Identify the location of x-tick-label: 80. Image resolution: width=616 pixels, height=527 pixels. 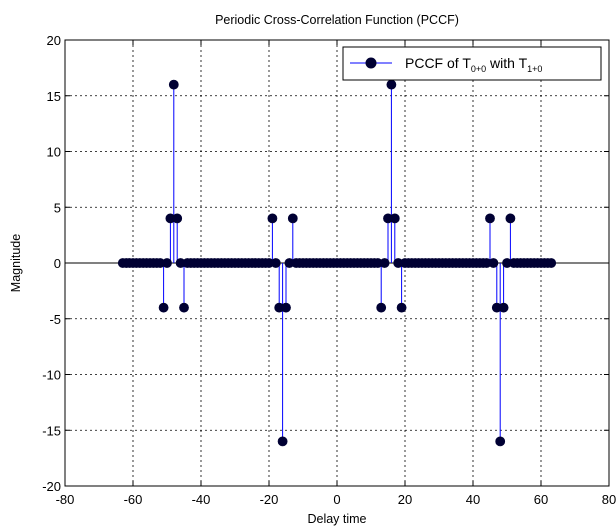
(609, 499).